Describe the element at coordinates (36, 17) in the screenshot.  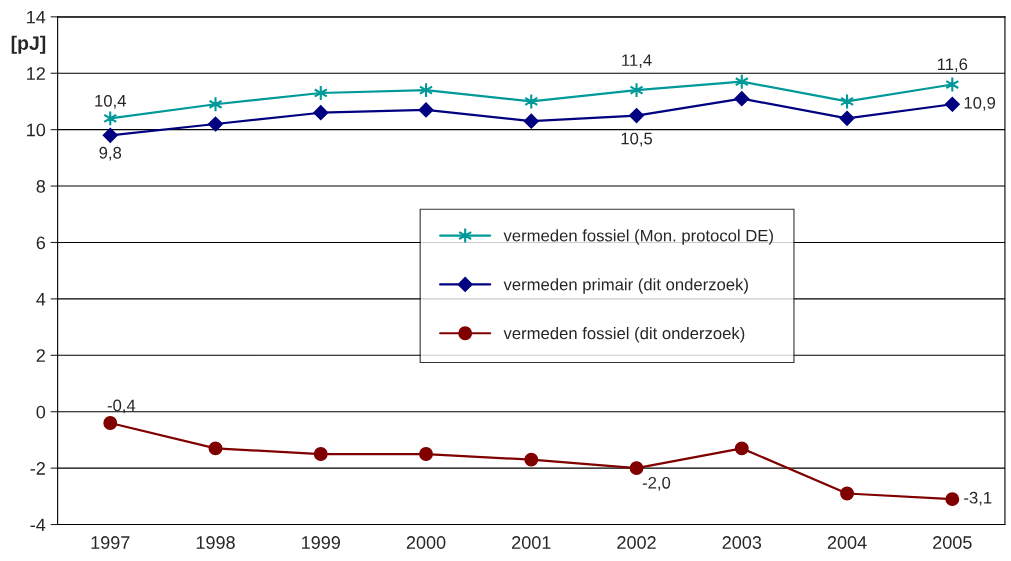
I see `y-tick-label: 14` at that location.